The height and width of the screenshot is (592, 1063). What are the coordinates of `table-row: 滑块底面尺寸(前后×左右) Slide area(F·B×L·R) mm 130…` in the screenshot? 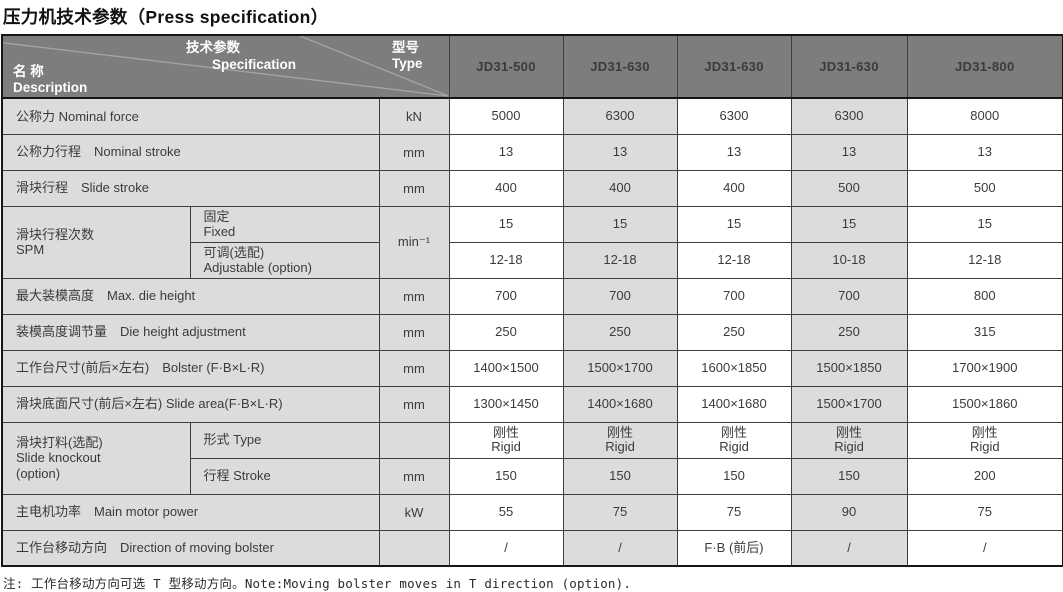 It's located at (532, 404).